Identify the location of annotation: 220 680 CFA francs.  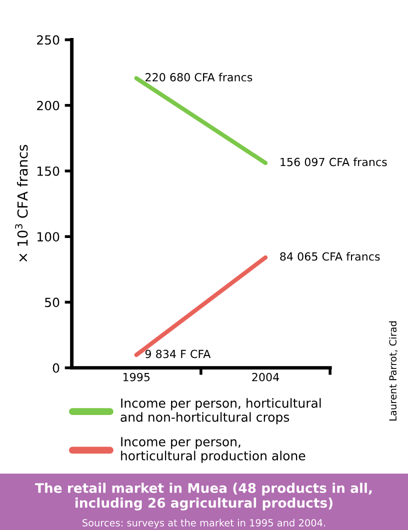
(199, 77).